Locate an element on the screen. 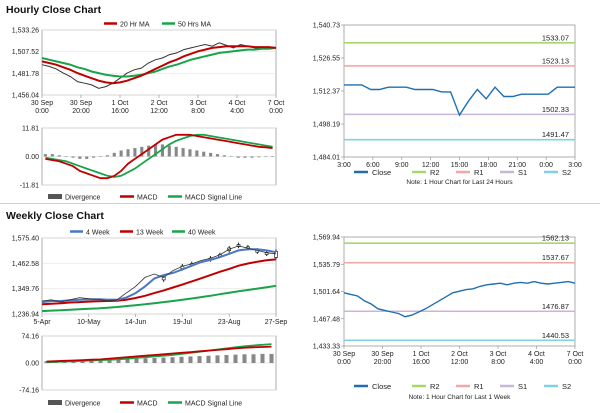 The width and height of the screenshot is (600, 413). hourly-macd-y-tick-0: 11.81 is located at coordinates (30, 129).